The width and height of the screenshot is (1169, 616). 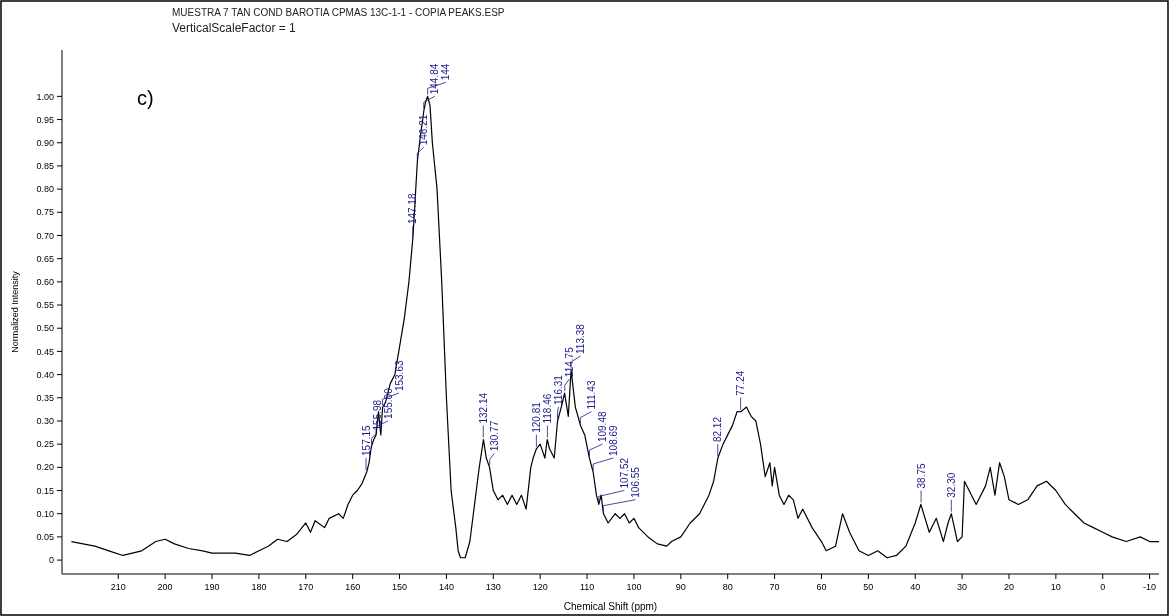 I want to click on y-tick-label: 0.05, so click(x=45, y=537).